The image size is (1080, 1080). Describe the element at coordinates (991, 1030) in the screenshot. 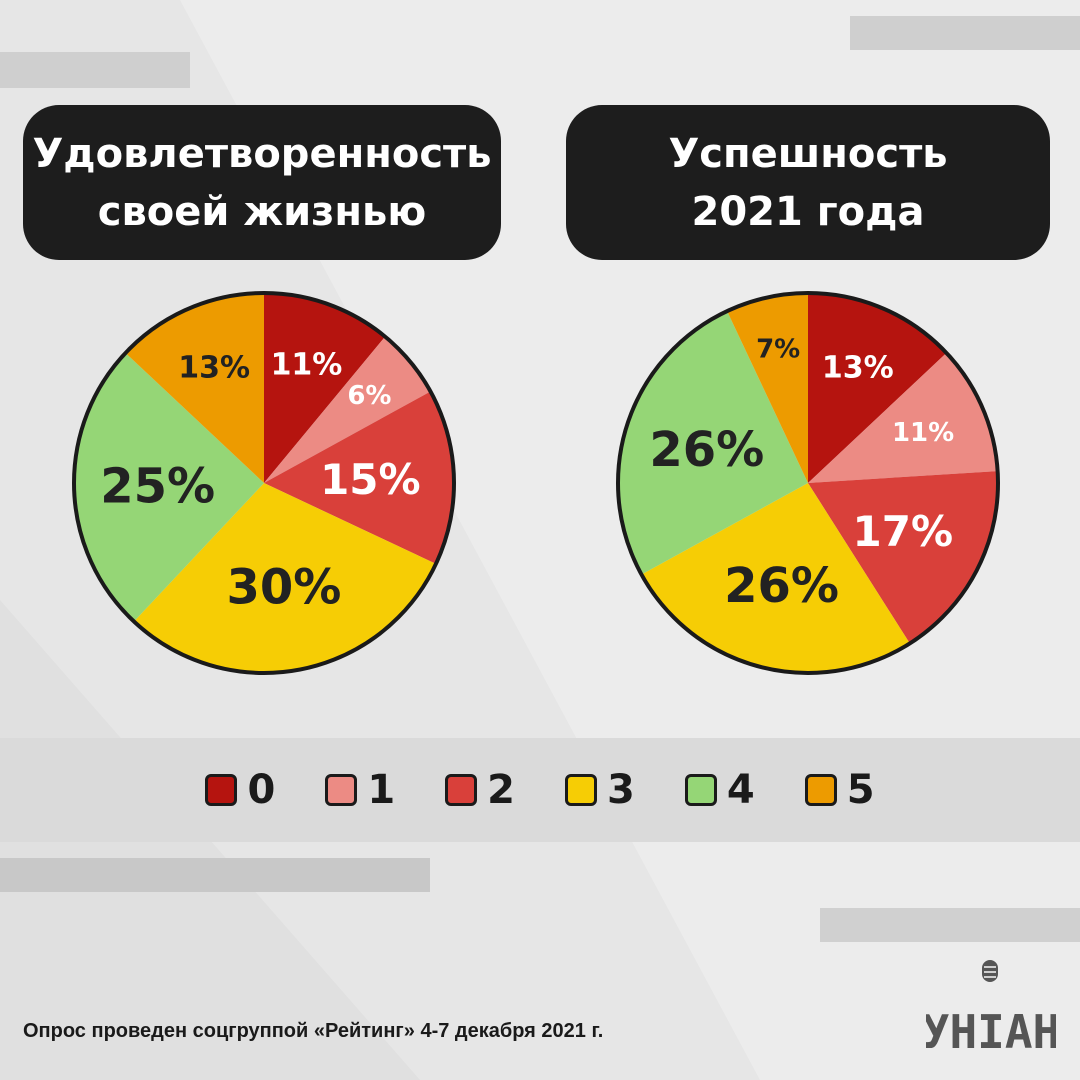

I see `logo-text: УНІАН` at that location.